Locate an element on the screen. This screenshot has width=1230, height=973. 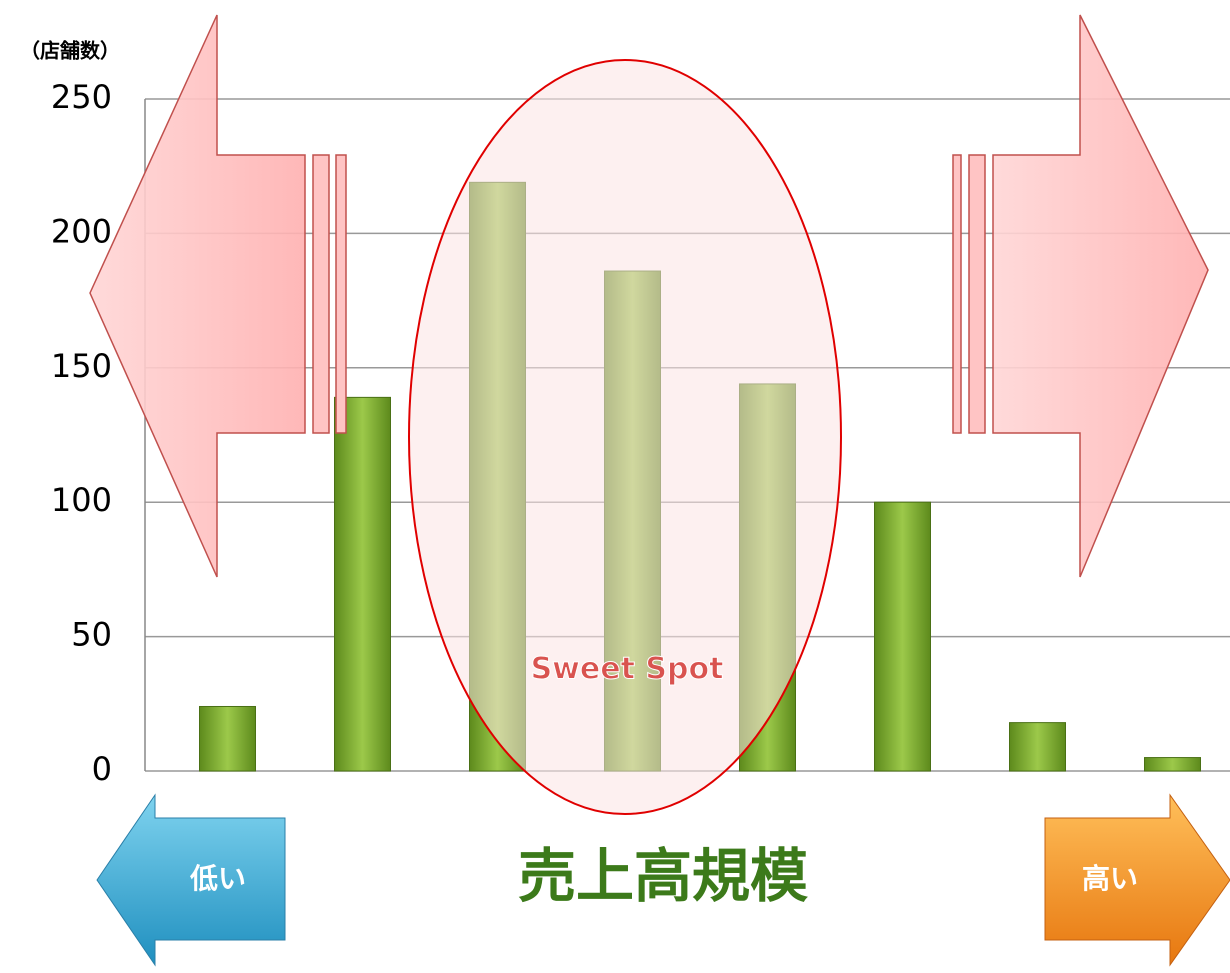
y-tick-label: 0 is located at coordinates (102, 769).